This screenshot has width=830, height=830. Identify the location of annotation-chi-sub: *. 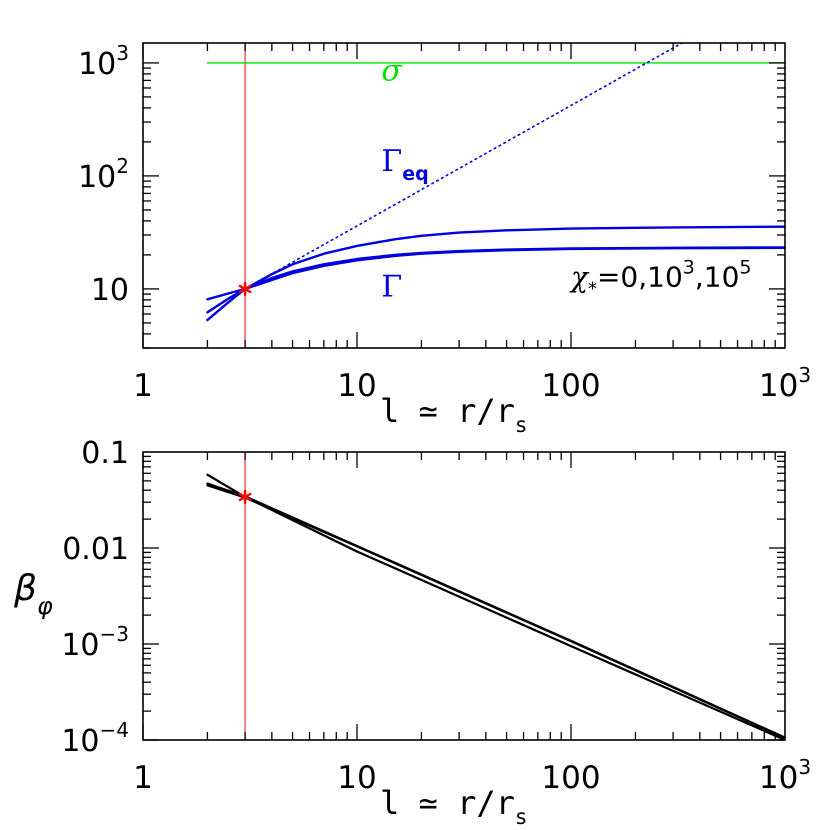
(592, 289).